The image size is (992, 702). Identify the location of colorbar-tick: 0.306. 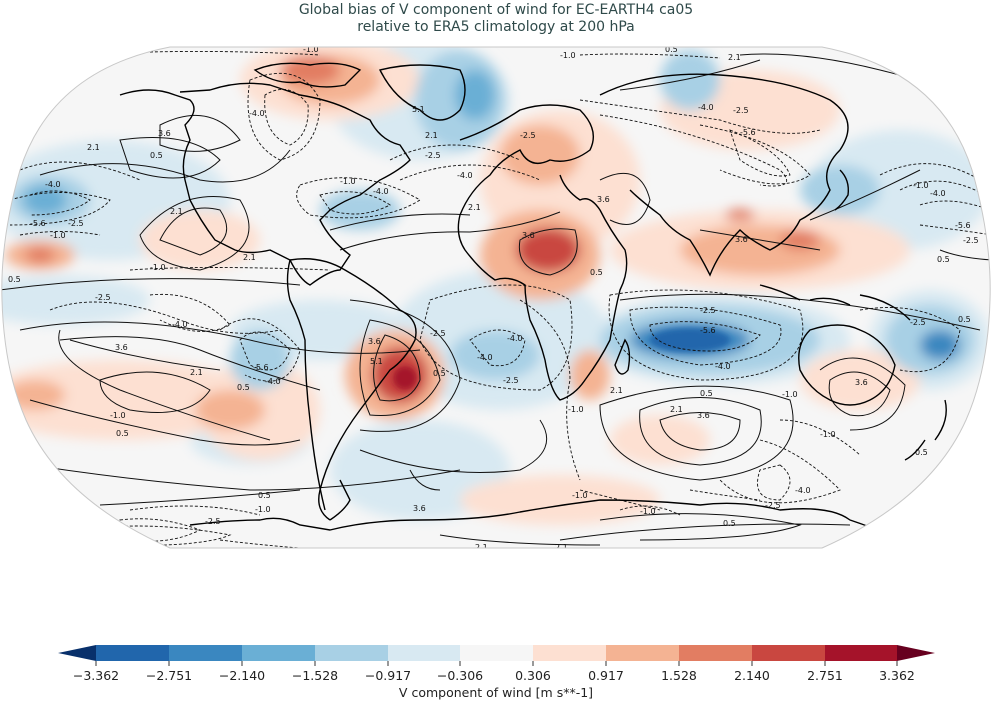
(533, 675).